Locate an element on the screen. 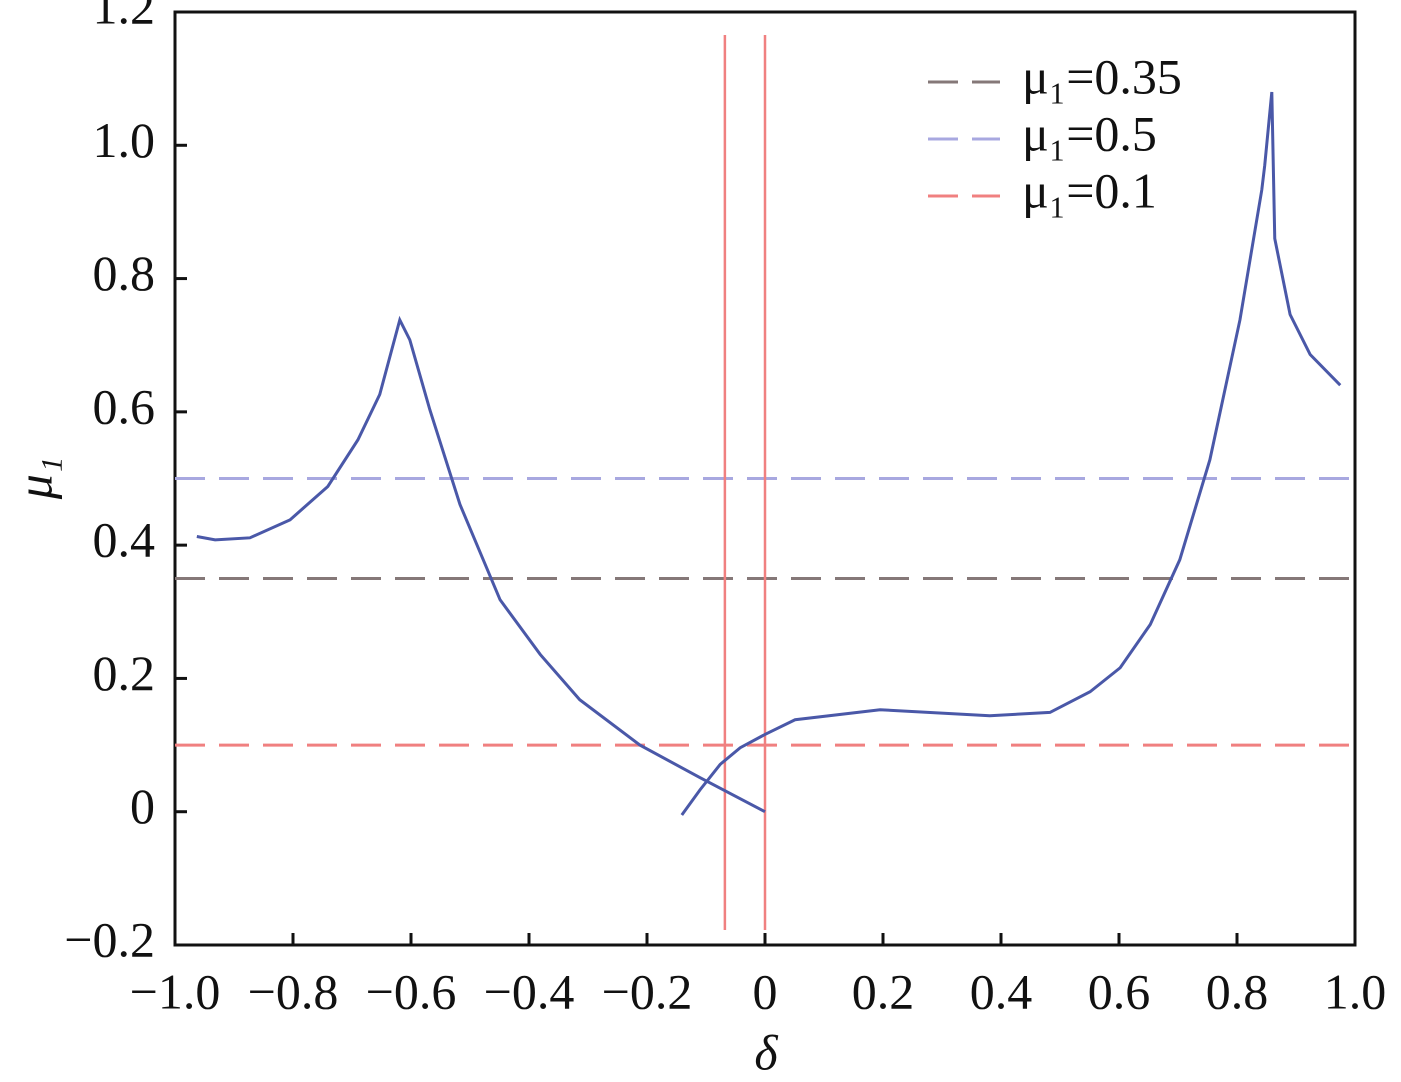 The height and width of the screenshot is (1082, 1401). x-tick-label: −1.0 is located at coordinates (175, 991).